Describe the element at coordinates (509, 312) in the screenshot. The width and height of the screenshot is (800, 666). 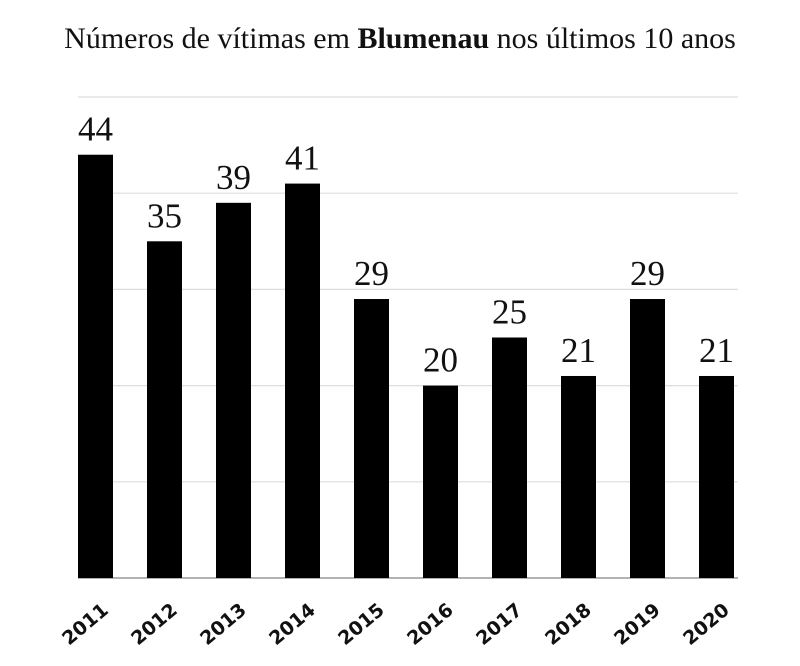
I see `data-label: 25` at that location.